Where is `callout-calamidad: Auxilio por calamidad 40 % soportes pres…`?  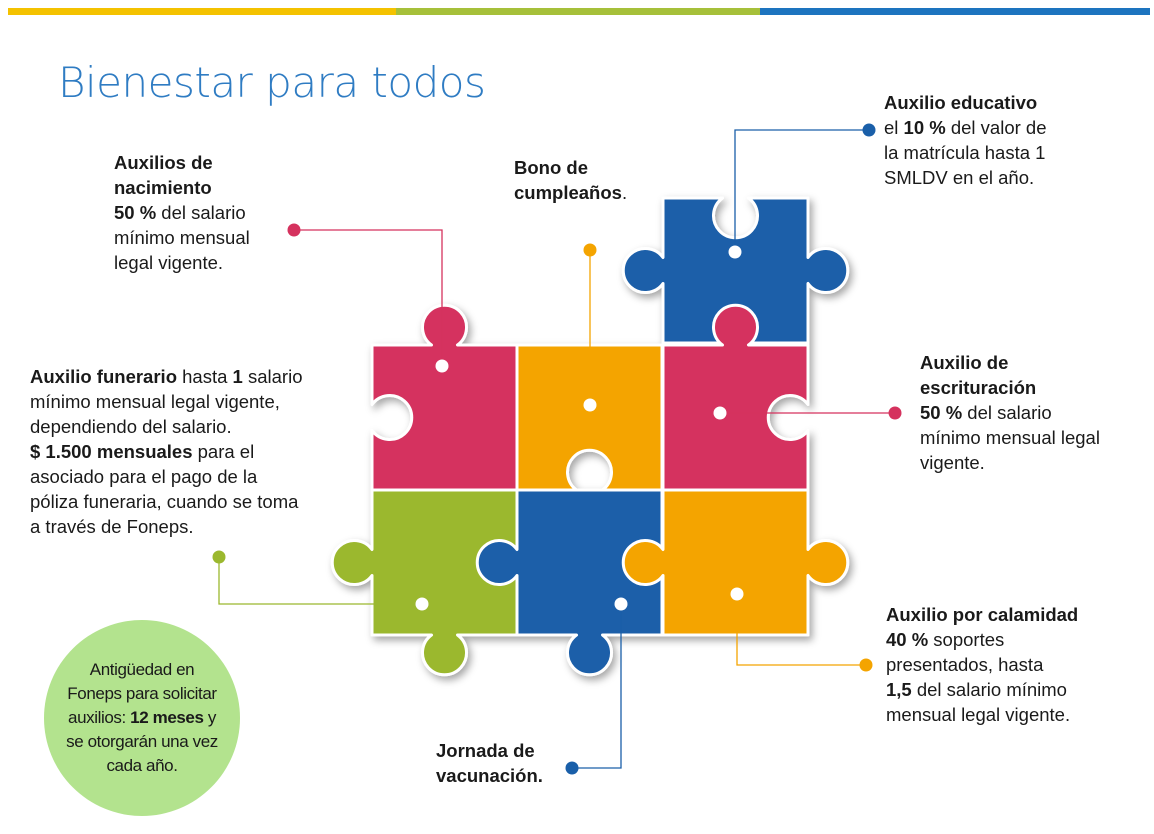 callout-calamidad: Auxilio por calamidad 40 % soportes pres… is located at coordinates (982, 664).